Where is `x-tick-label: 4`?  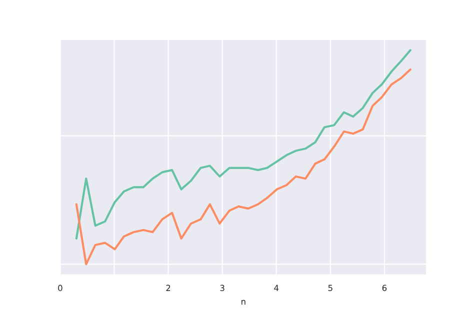
x-tick-label: 4 is located at coordinates (276, 287).